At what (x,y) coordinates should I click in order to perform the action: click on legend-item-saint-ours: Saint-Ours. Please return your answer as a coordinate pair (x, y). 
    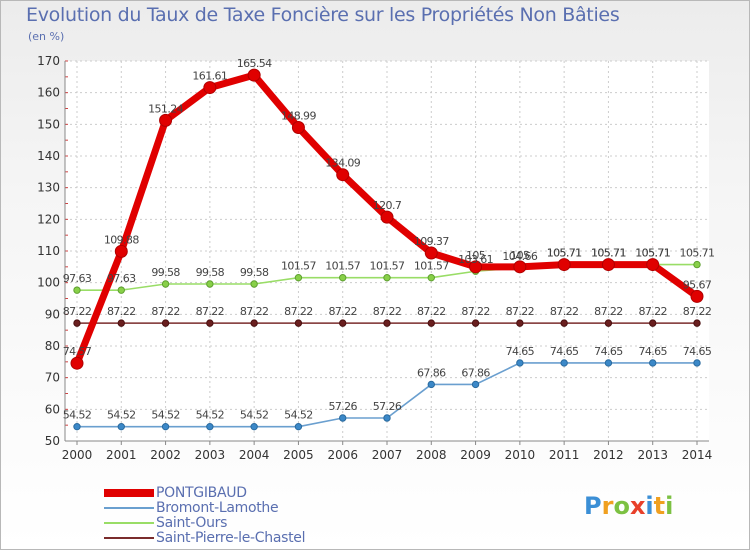
    Looking at the image, I should click on (204, 522).